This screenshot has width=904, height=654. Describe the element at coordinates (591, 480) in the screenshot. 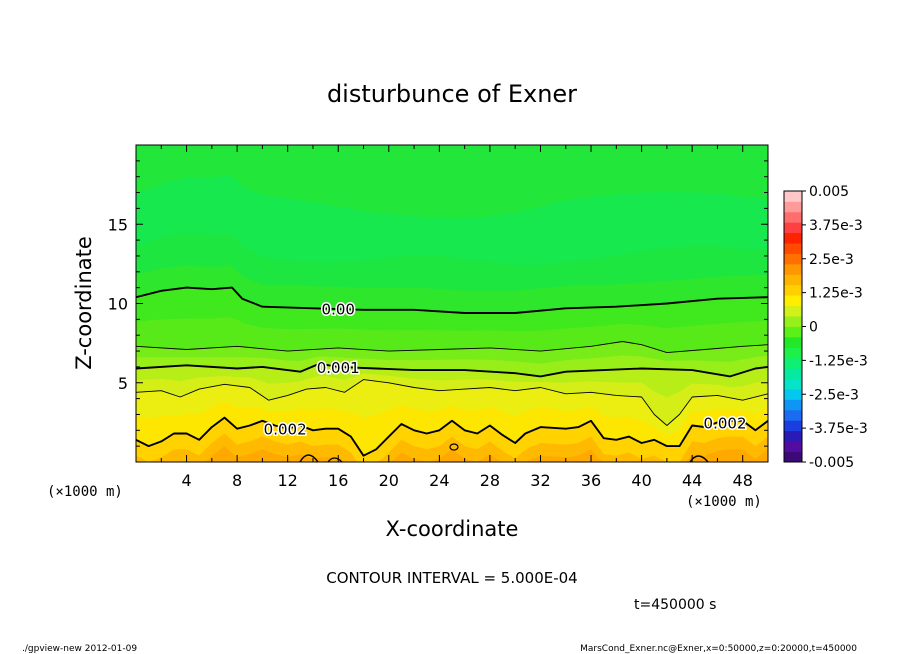

I see `x-tick-label: 36` at that location.